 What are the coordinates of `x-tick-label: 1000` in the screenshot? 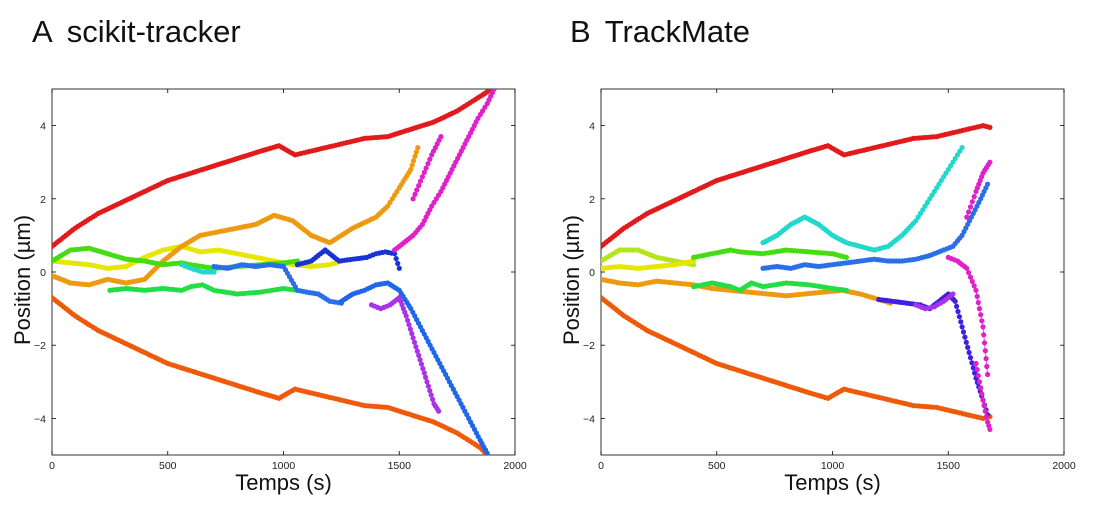 It's located at (833, 466).